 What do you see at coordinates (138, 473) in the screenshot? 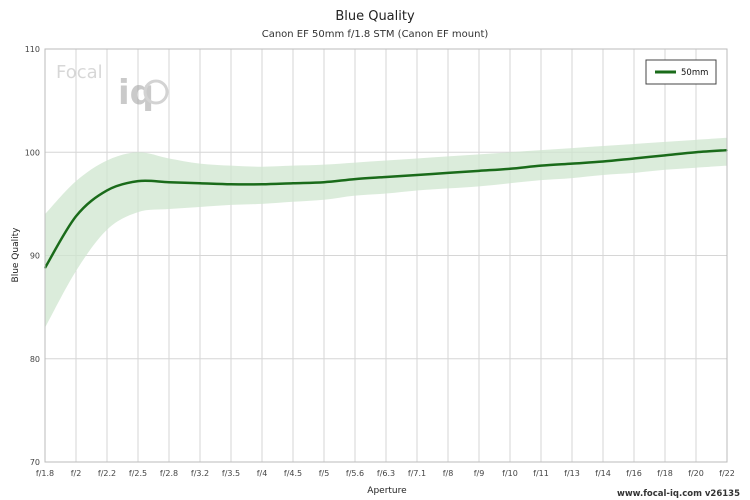
I see `x-tick-label: f/2.5` at bounding box center [138, 473].